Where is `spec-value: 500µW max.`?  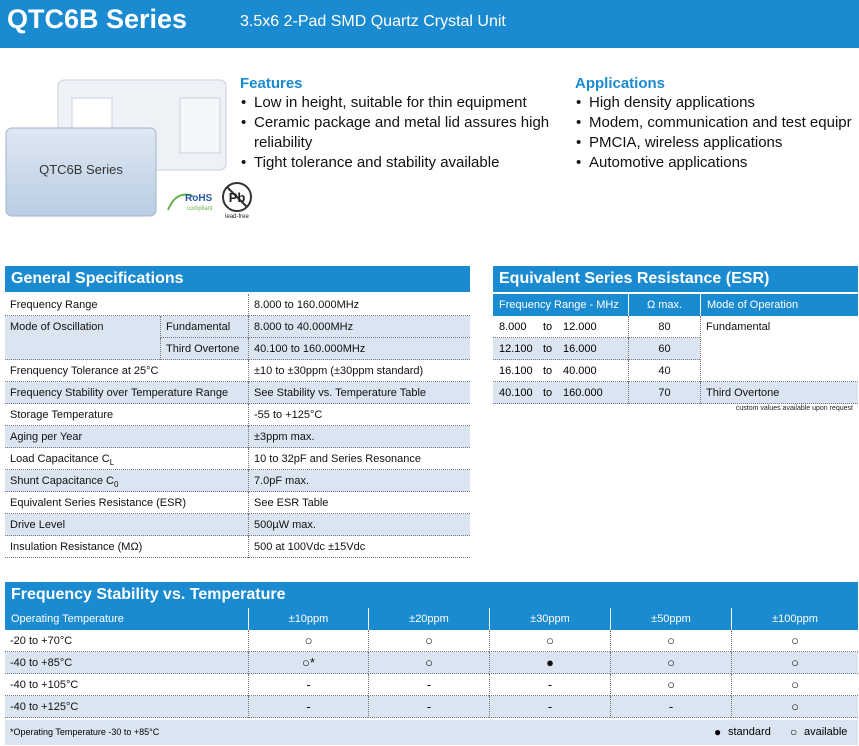
spec-value: 500µW max. is located at coordinates (359, 525).